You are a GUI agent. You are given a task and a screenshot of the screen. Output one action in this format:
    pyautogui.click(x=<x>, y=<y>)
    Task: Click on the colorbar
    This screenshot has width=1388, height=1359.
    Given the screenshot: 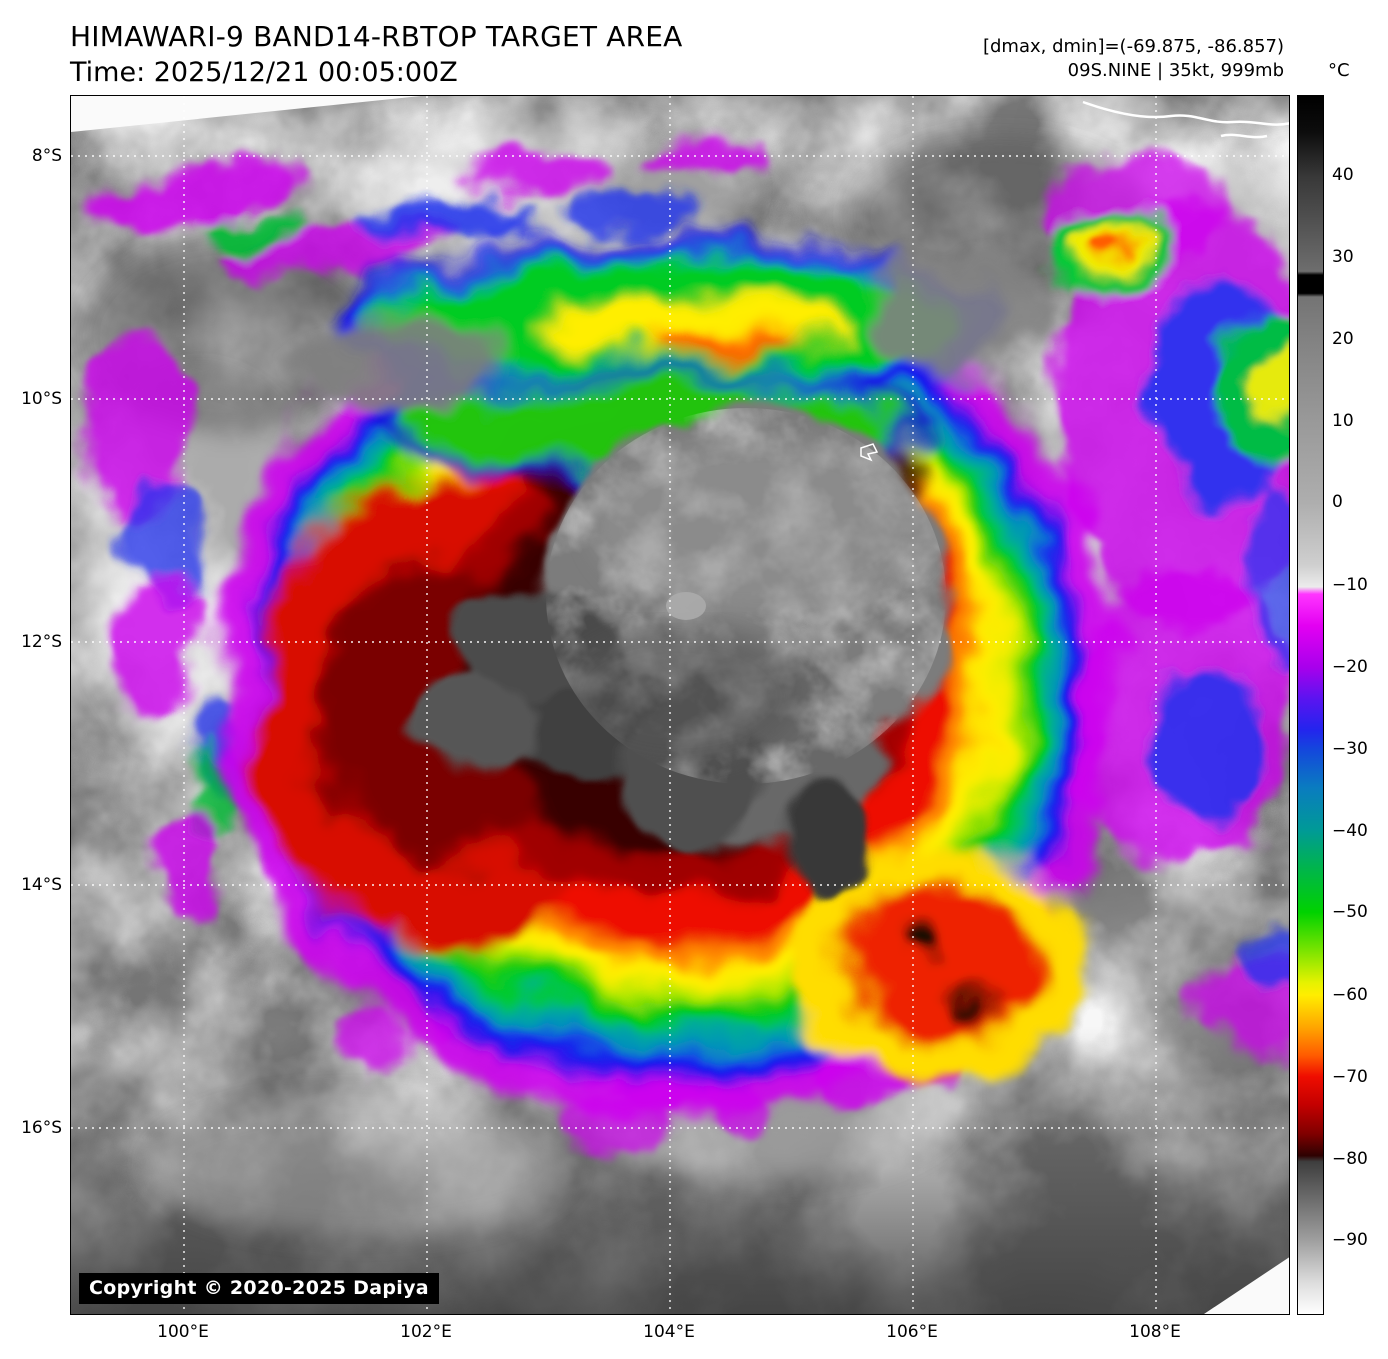 What is the action you would take?
    pyautogui.click(x=1310, y=705)
    